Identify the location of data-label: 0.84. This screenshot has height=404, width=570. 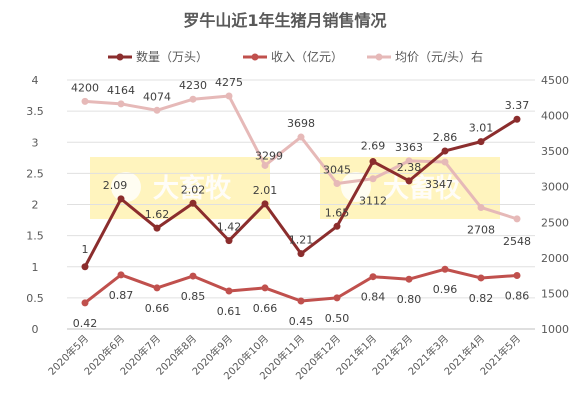
(373, 297).